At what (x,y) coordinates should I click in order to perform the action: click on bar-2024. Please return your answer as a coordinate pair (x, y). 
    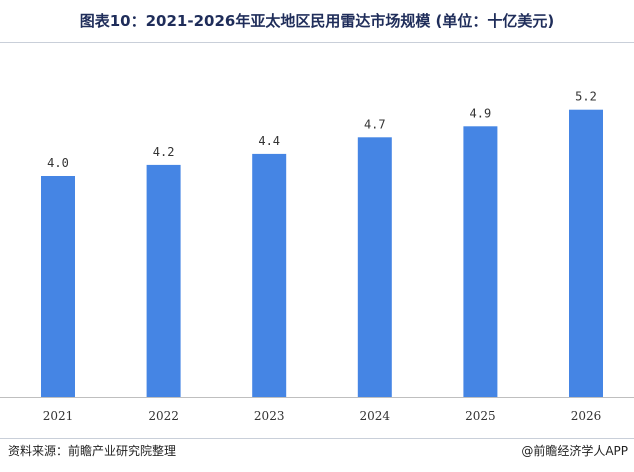
    Looking at the image, I should click on (374, 267).